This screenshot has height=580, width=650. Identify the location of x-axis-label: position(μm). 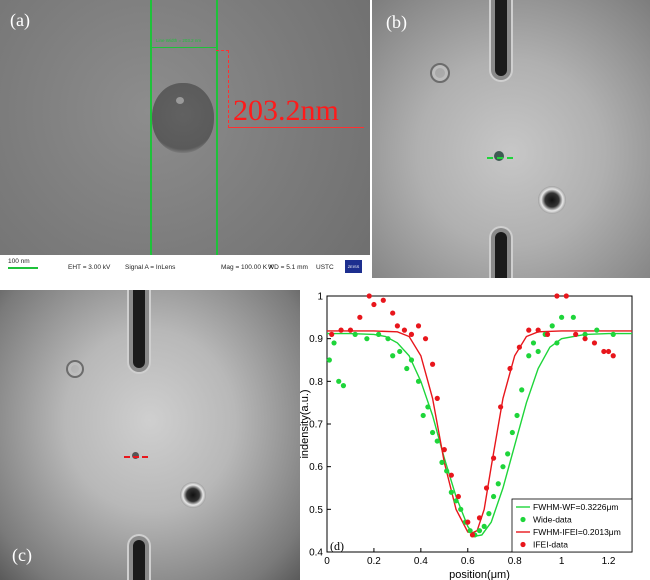
(479, 574).